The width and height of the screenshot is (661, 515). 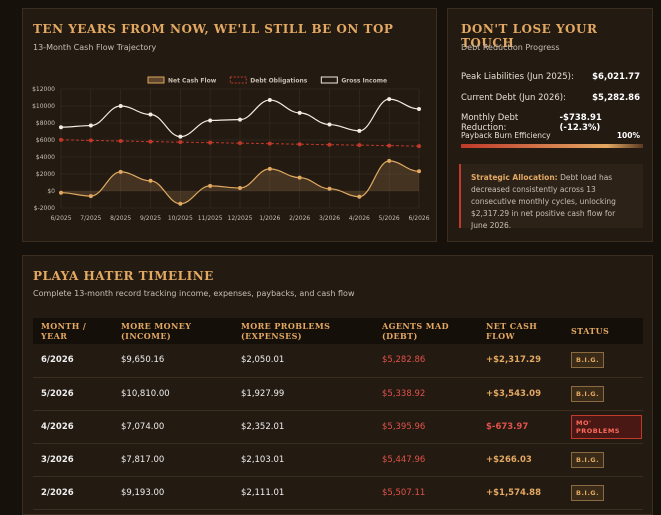 I want to click on touch-subtitle: Debt Reduction Progress, so click(x=510, y=47).